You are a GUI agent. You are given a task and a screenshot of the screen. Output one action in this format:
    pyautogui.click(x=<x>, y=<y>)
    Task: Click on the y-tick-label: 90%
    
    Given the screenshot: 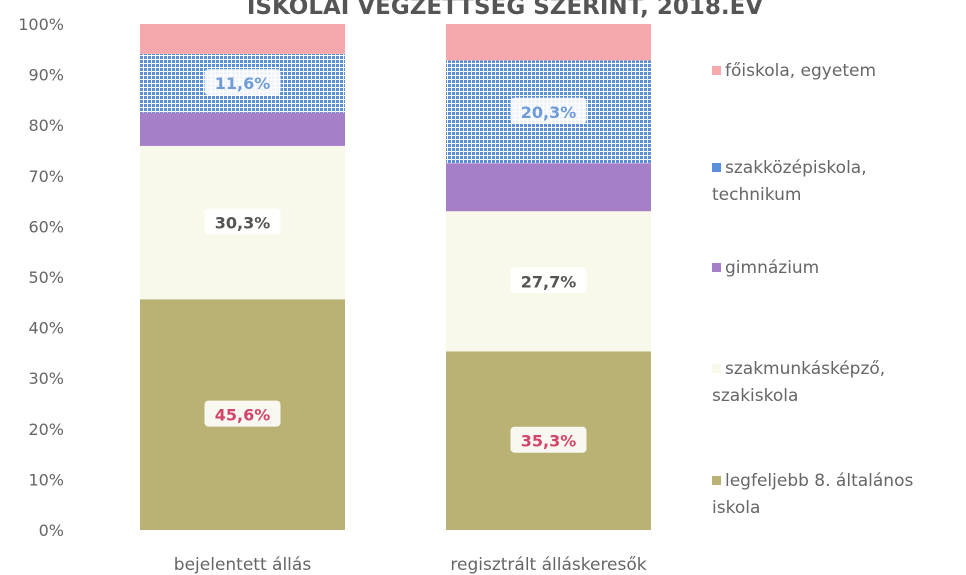 What is the action you would take?
    pyautogui.click(x=46, y=75)
    